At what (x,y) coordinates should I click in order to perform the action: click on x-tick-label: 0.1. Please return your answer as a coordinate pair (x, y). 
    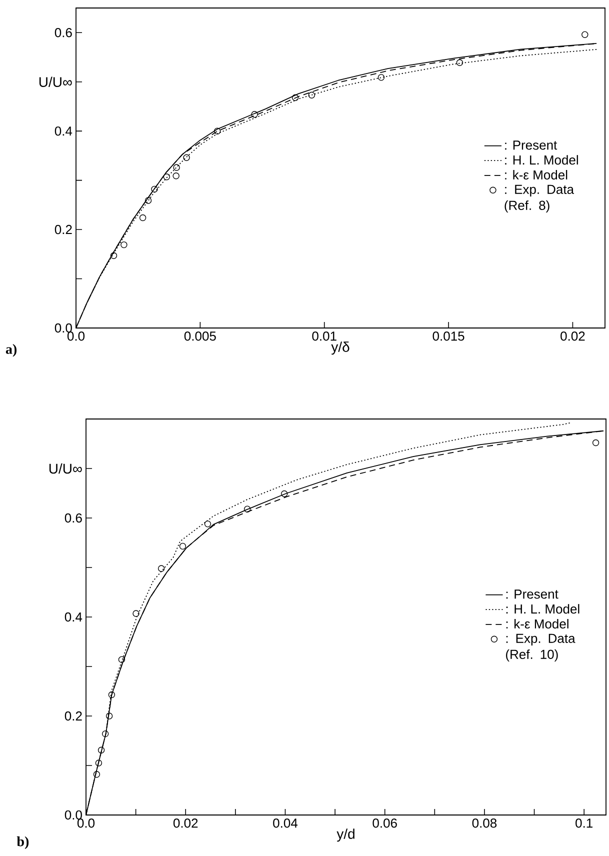
    Looking at the image, I should click on (584, 823).